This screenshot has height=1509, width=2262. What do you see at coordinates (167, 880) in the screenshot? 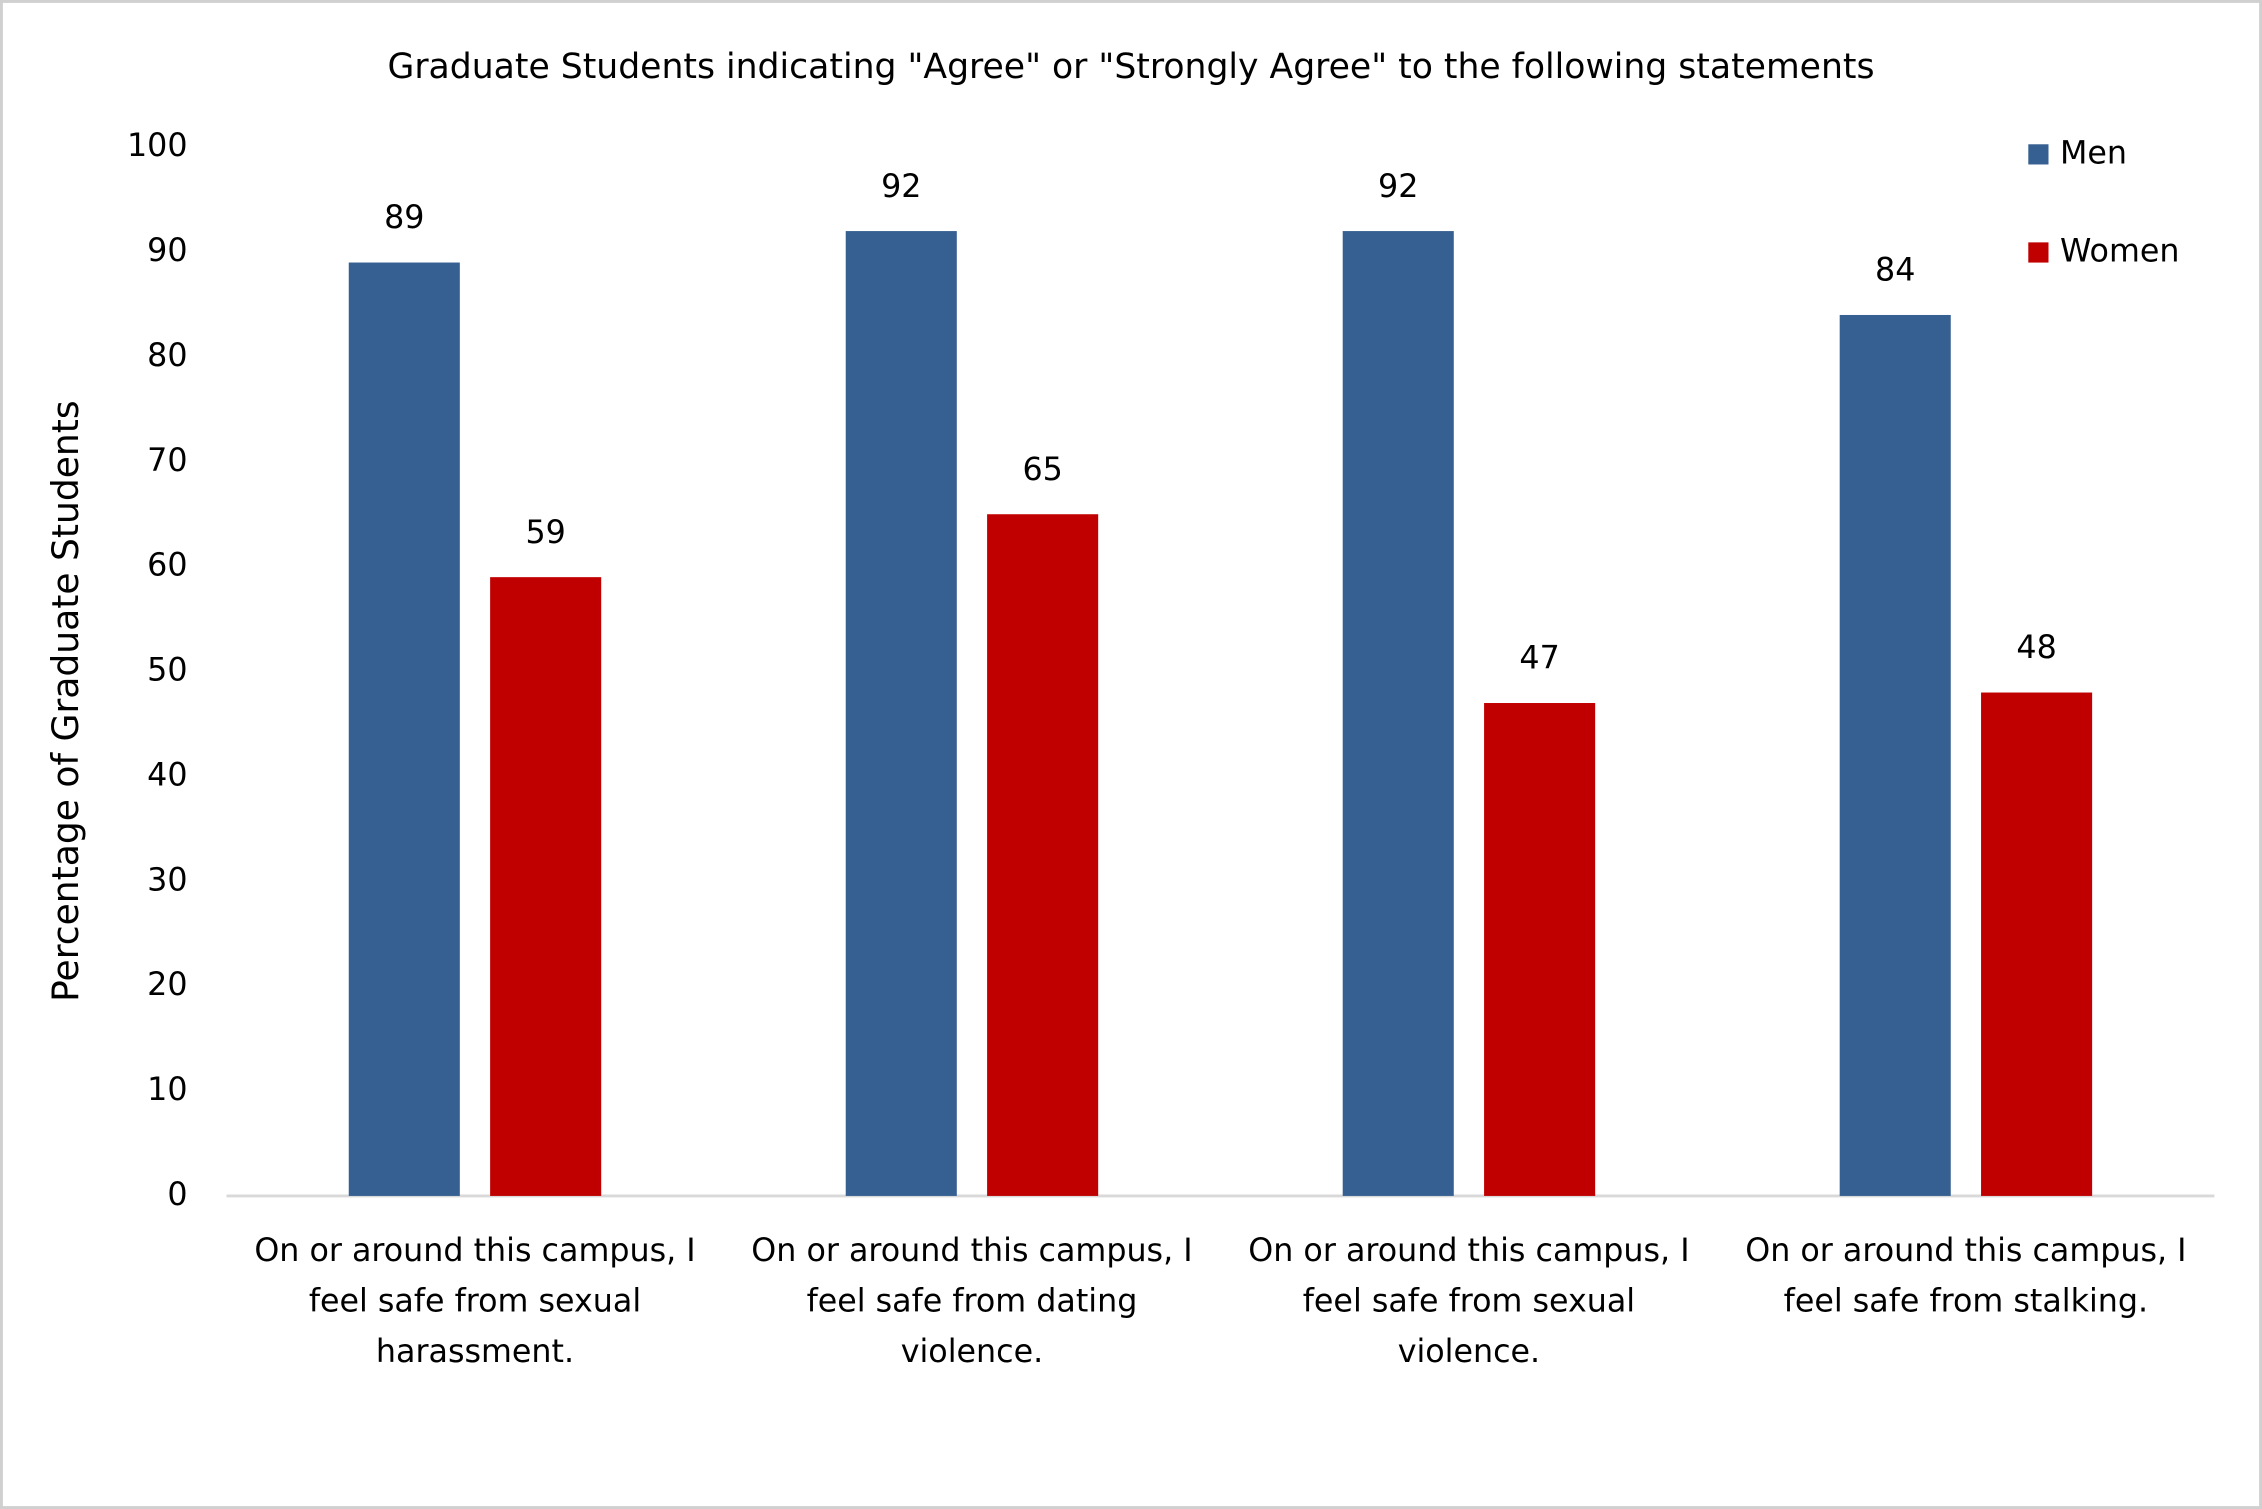
I see `y-tick-label: 30` at bounding box center [167, 880].